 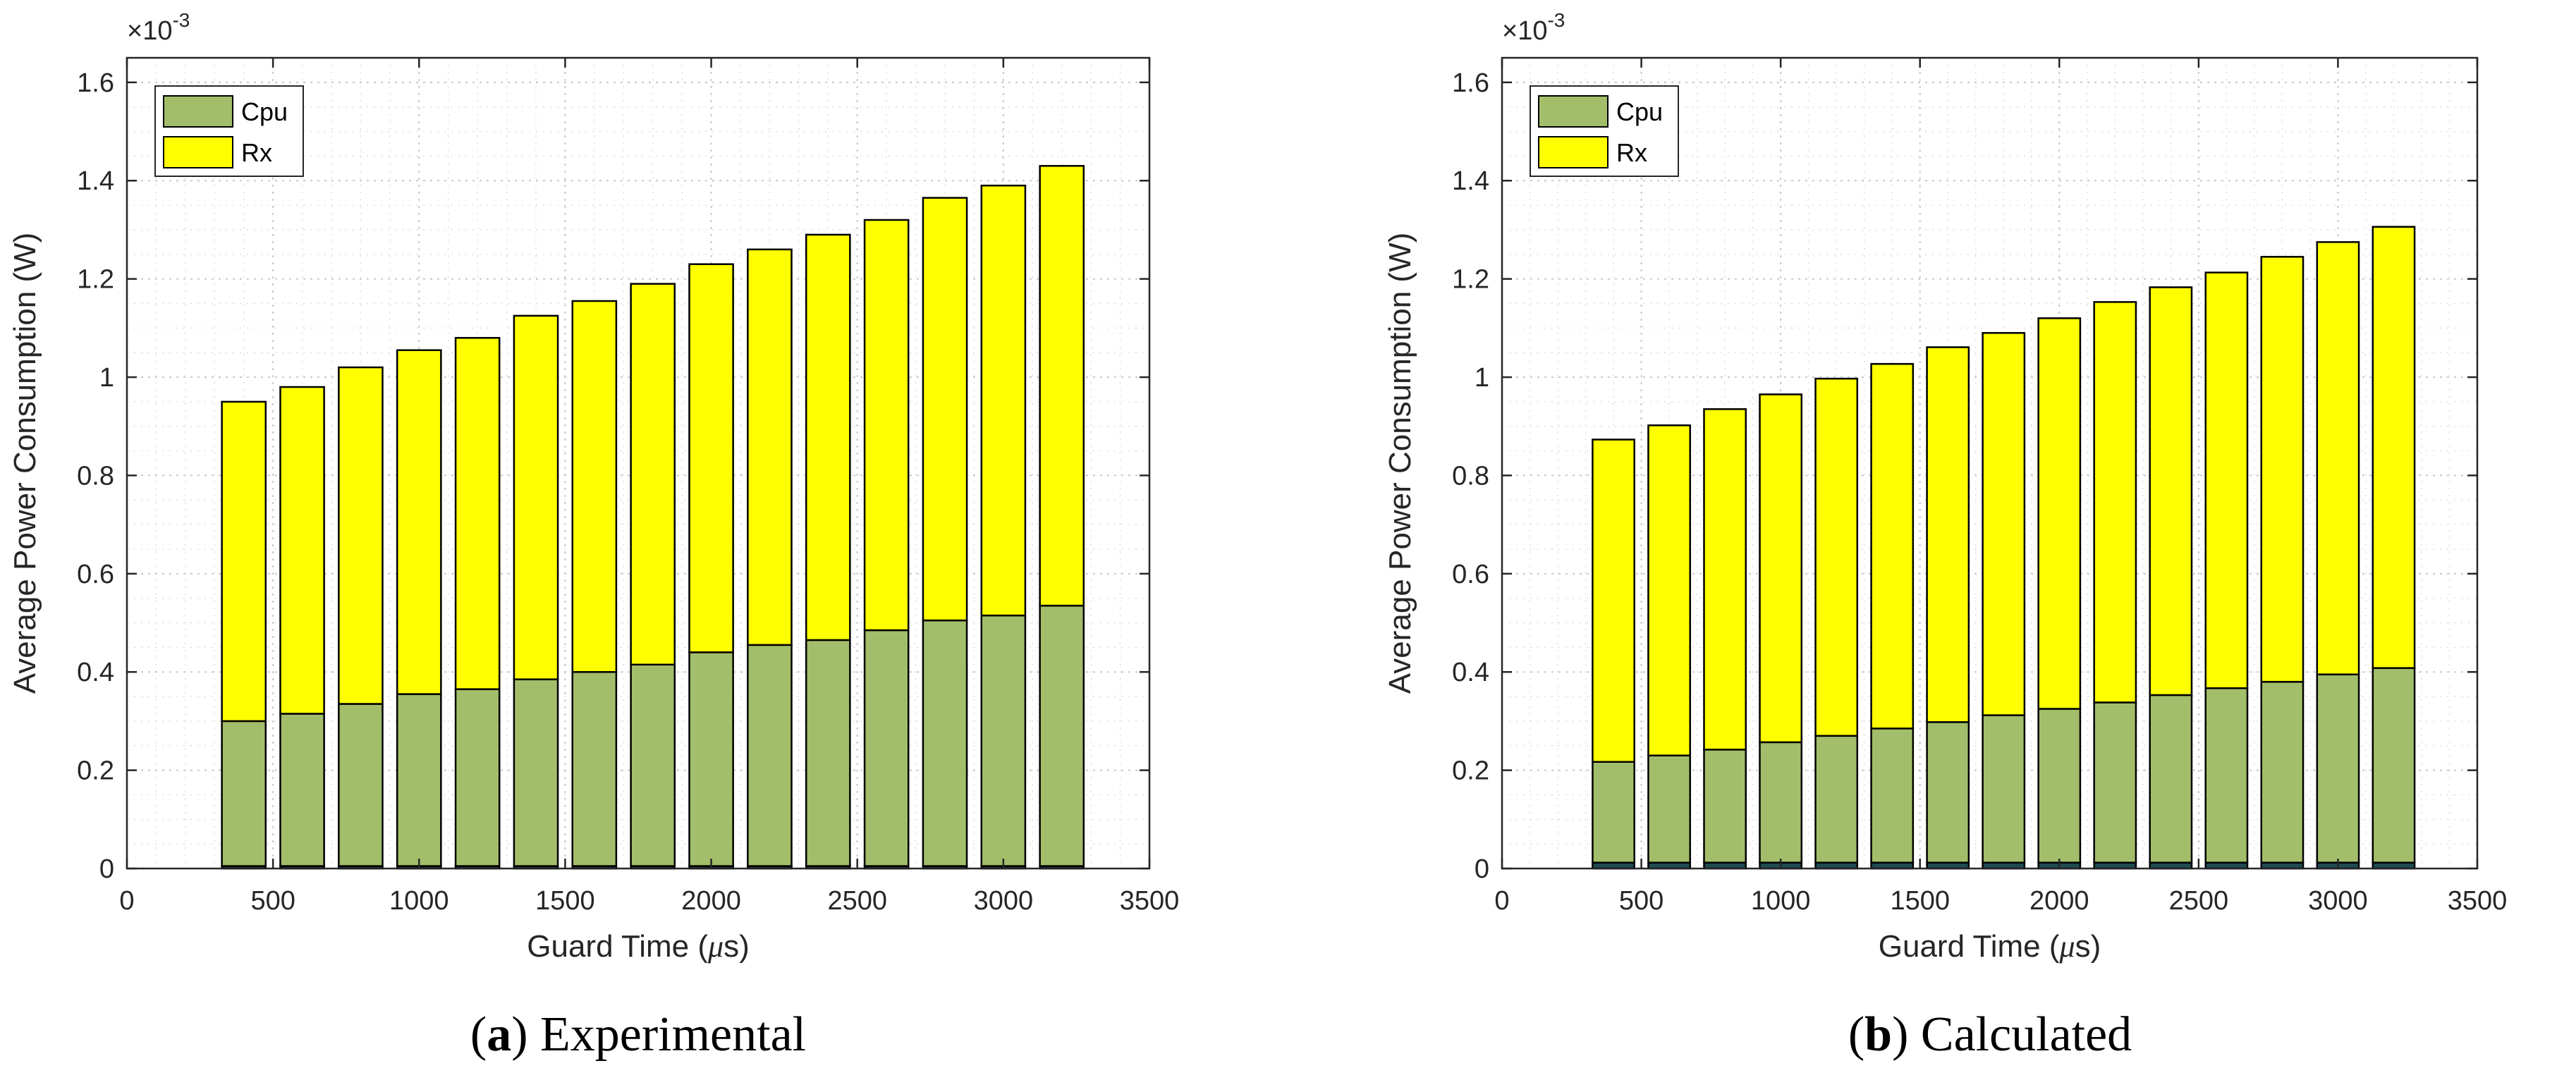 I want to click on caption: (a) Experimental, so click(x=638, y=1034).